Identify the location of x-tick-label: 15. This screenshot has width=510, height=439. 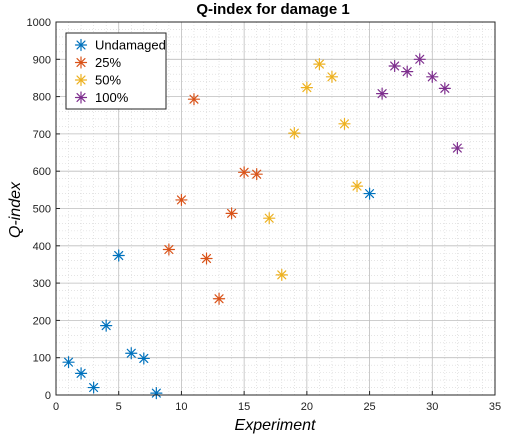
(244, 407).